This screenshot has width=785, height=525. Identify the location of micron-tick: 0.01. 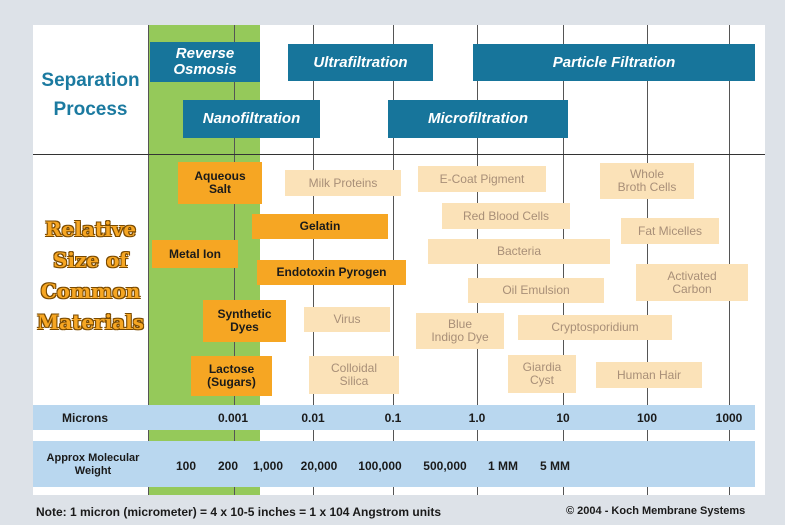
(313, 418).